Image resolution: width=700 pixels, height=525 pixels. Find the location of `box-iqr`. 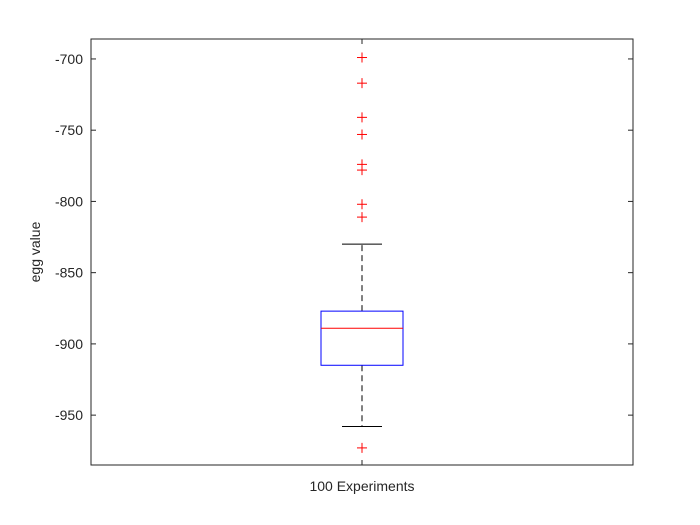

box-iqr is located at coordinates (362, 338).